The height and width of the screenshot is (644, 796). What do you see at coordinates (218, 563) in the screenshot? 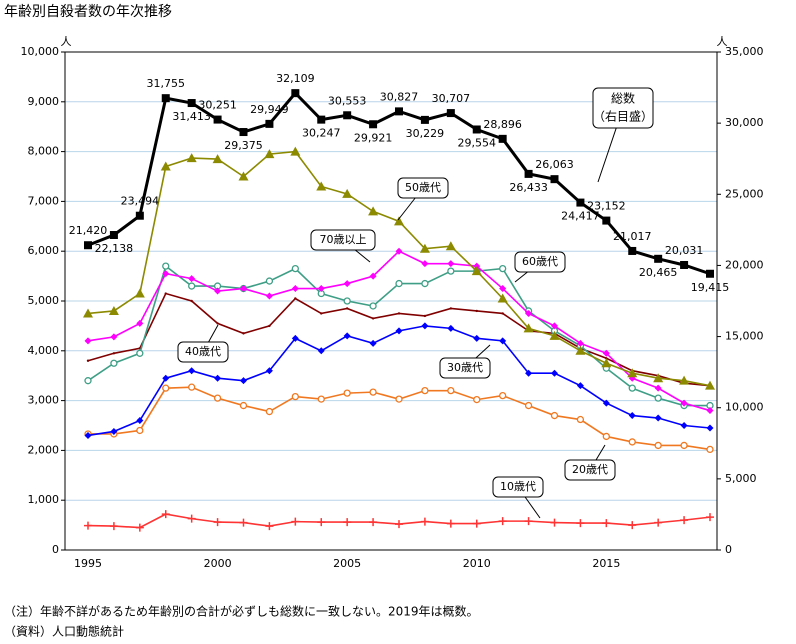
I see `x-tick-label: 2000` at bounding box center [218, 563].